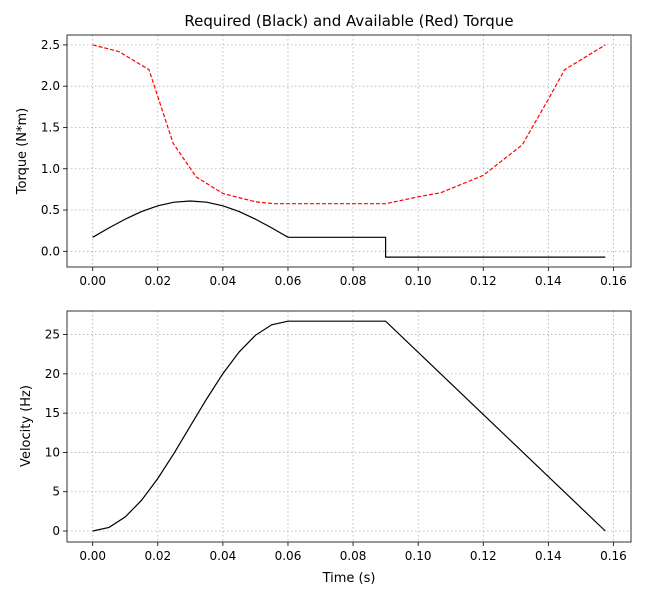  Describe the element at coordinates (50, 169) in the screenshot. I see `torque-y-tick-label: 1.0` at that location.